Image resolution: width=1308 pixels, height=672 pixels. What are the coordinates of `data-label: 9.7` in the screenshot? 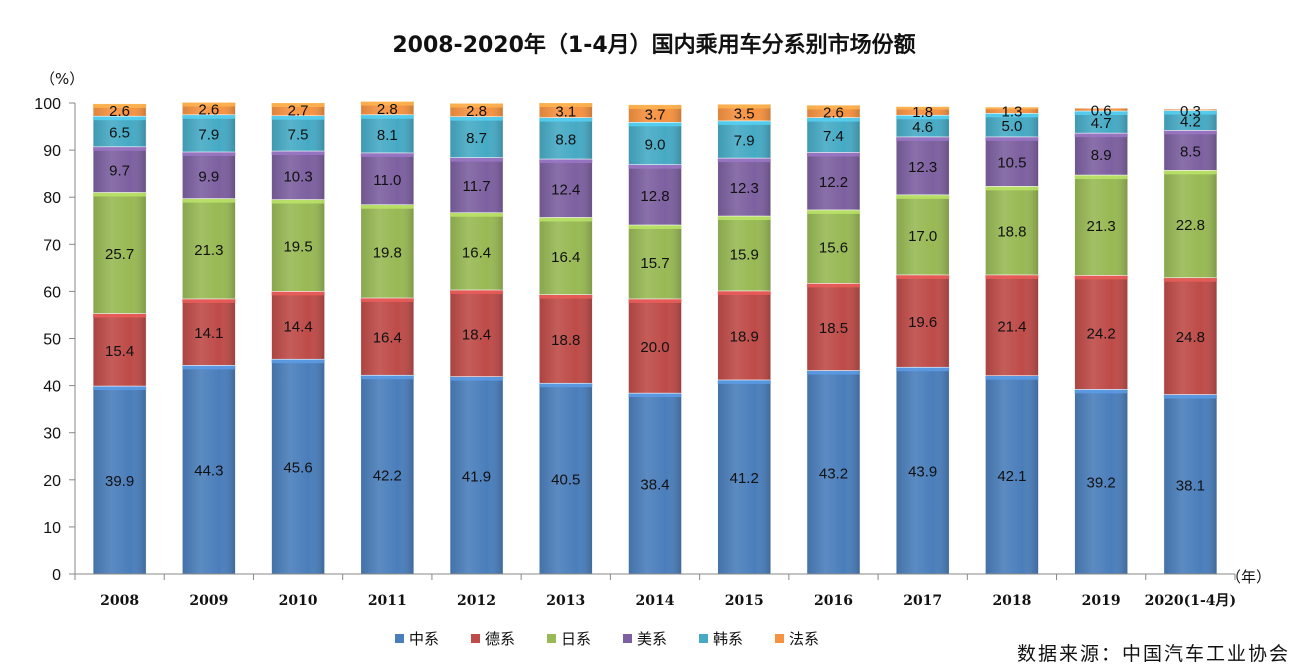 It's located at (119, 171).